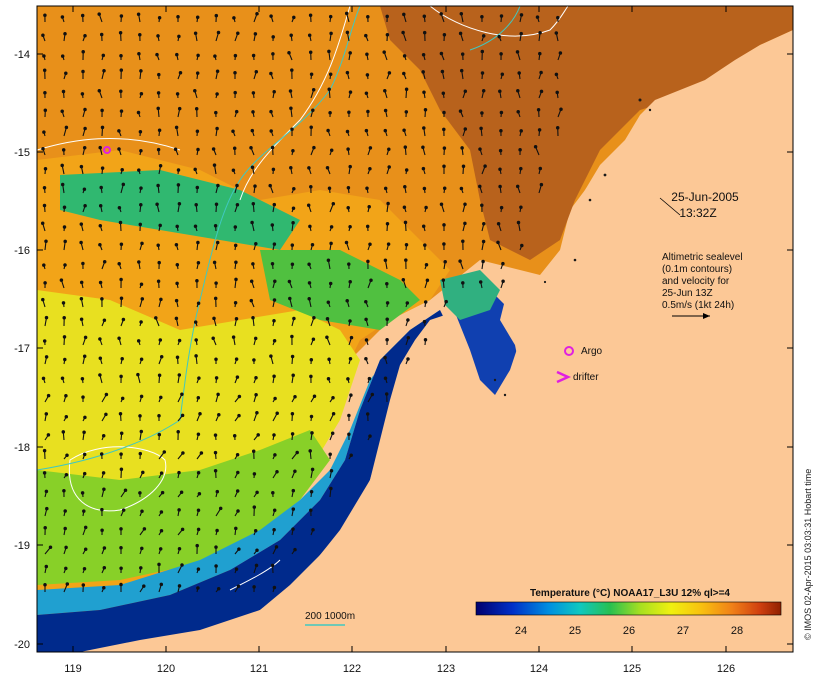 This screenshot has width=820, height=680. I want to click on lat-axis-labels: -14 -15 -16 -17 -18 -19 -20, so click(22, 350).